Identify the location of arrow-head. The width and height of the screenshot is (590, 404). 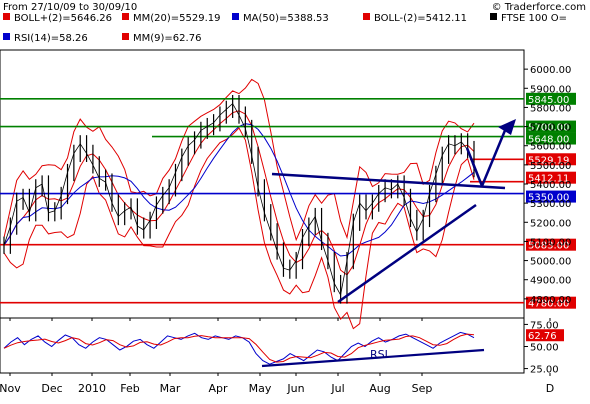
(507, 127).